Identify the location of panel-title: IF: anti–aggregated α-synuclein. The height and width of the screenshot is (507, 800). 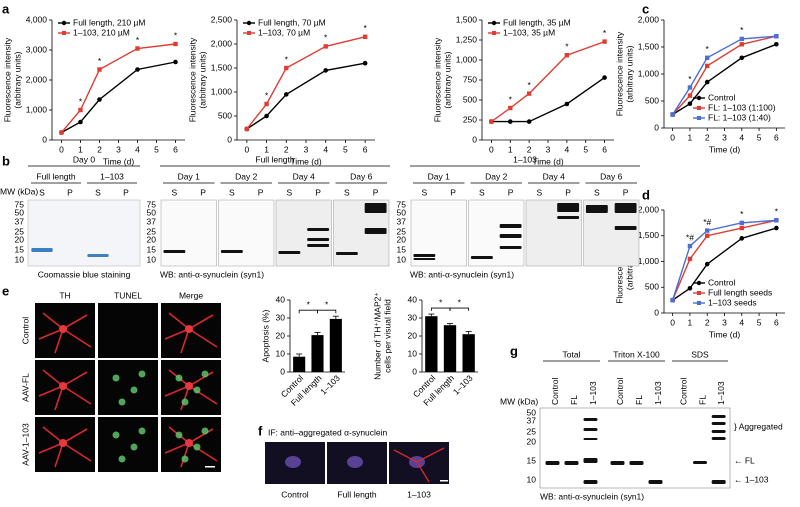
(328, 432).